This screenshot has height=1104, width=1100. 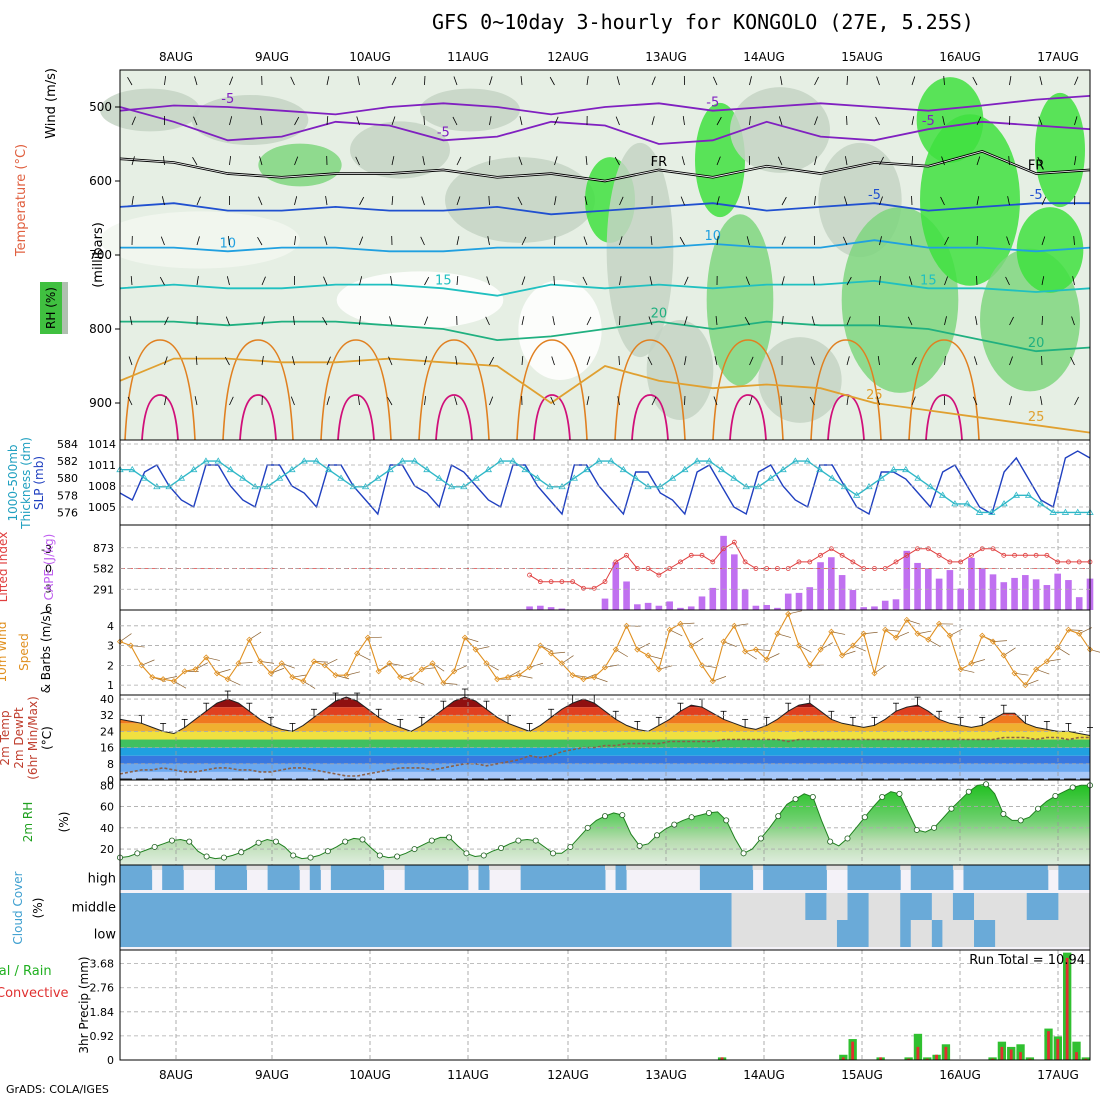 What do you see at coordinates (605, 649) in the screenshot?
I see `wind-speed-line` at bounding box center [605, 649].